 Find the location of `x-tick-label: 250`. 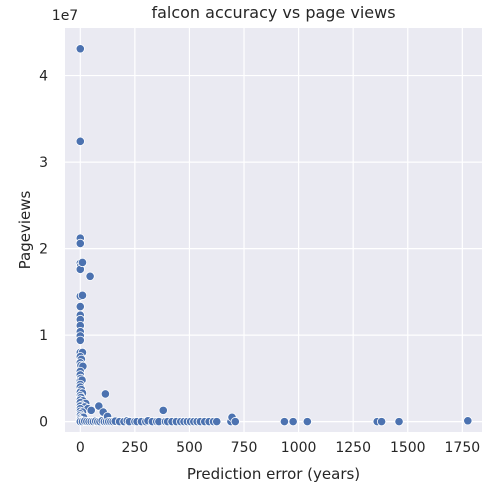

x-tick-label: 250 is located at coordinates (134, 448).